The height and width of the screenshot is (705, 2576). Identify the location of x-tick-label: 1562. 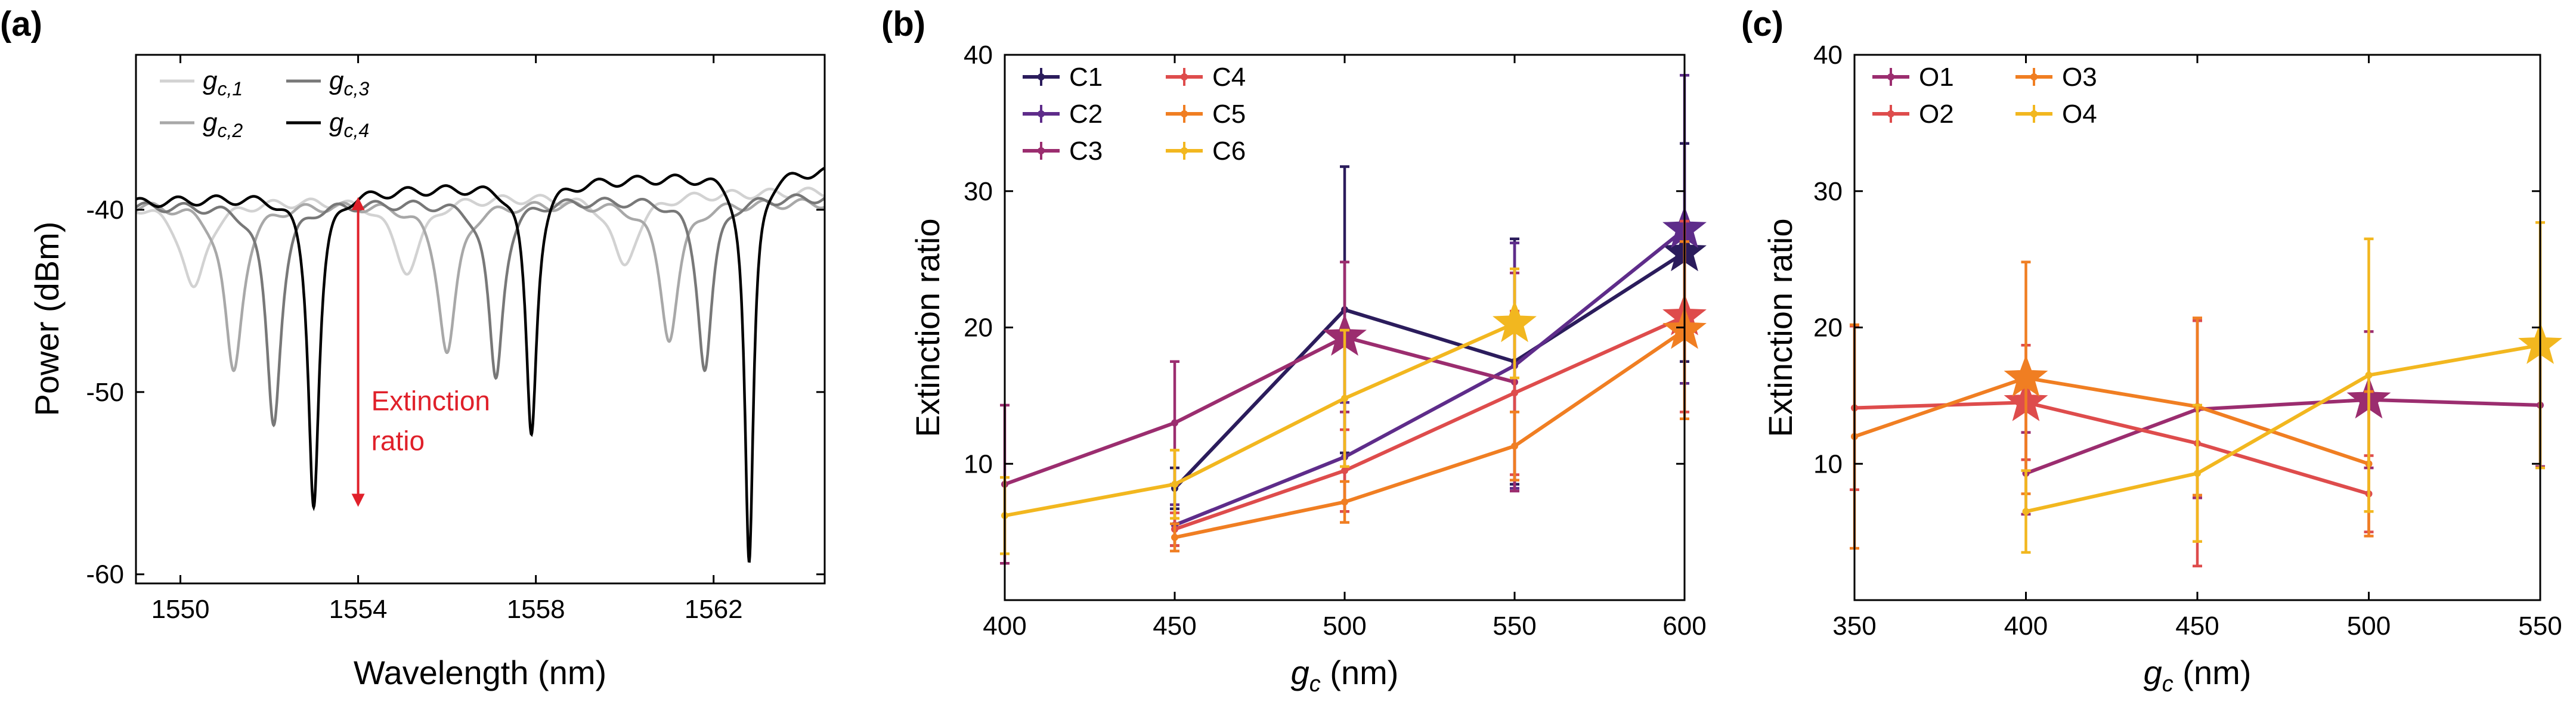
(714, 609).